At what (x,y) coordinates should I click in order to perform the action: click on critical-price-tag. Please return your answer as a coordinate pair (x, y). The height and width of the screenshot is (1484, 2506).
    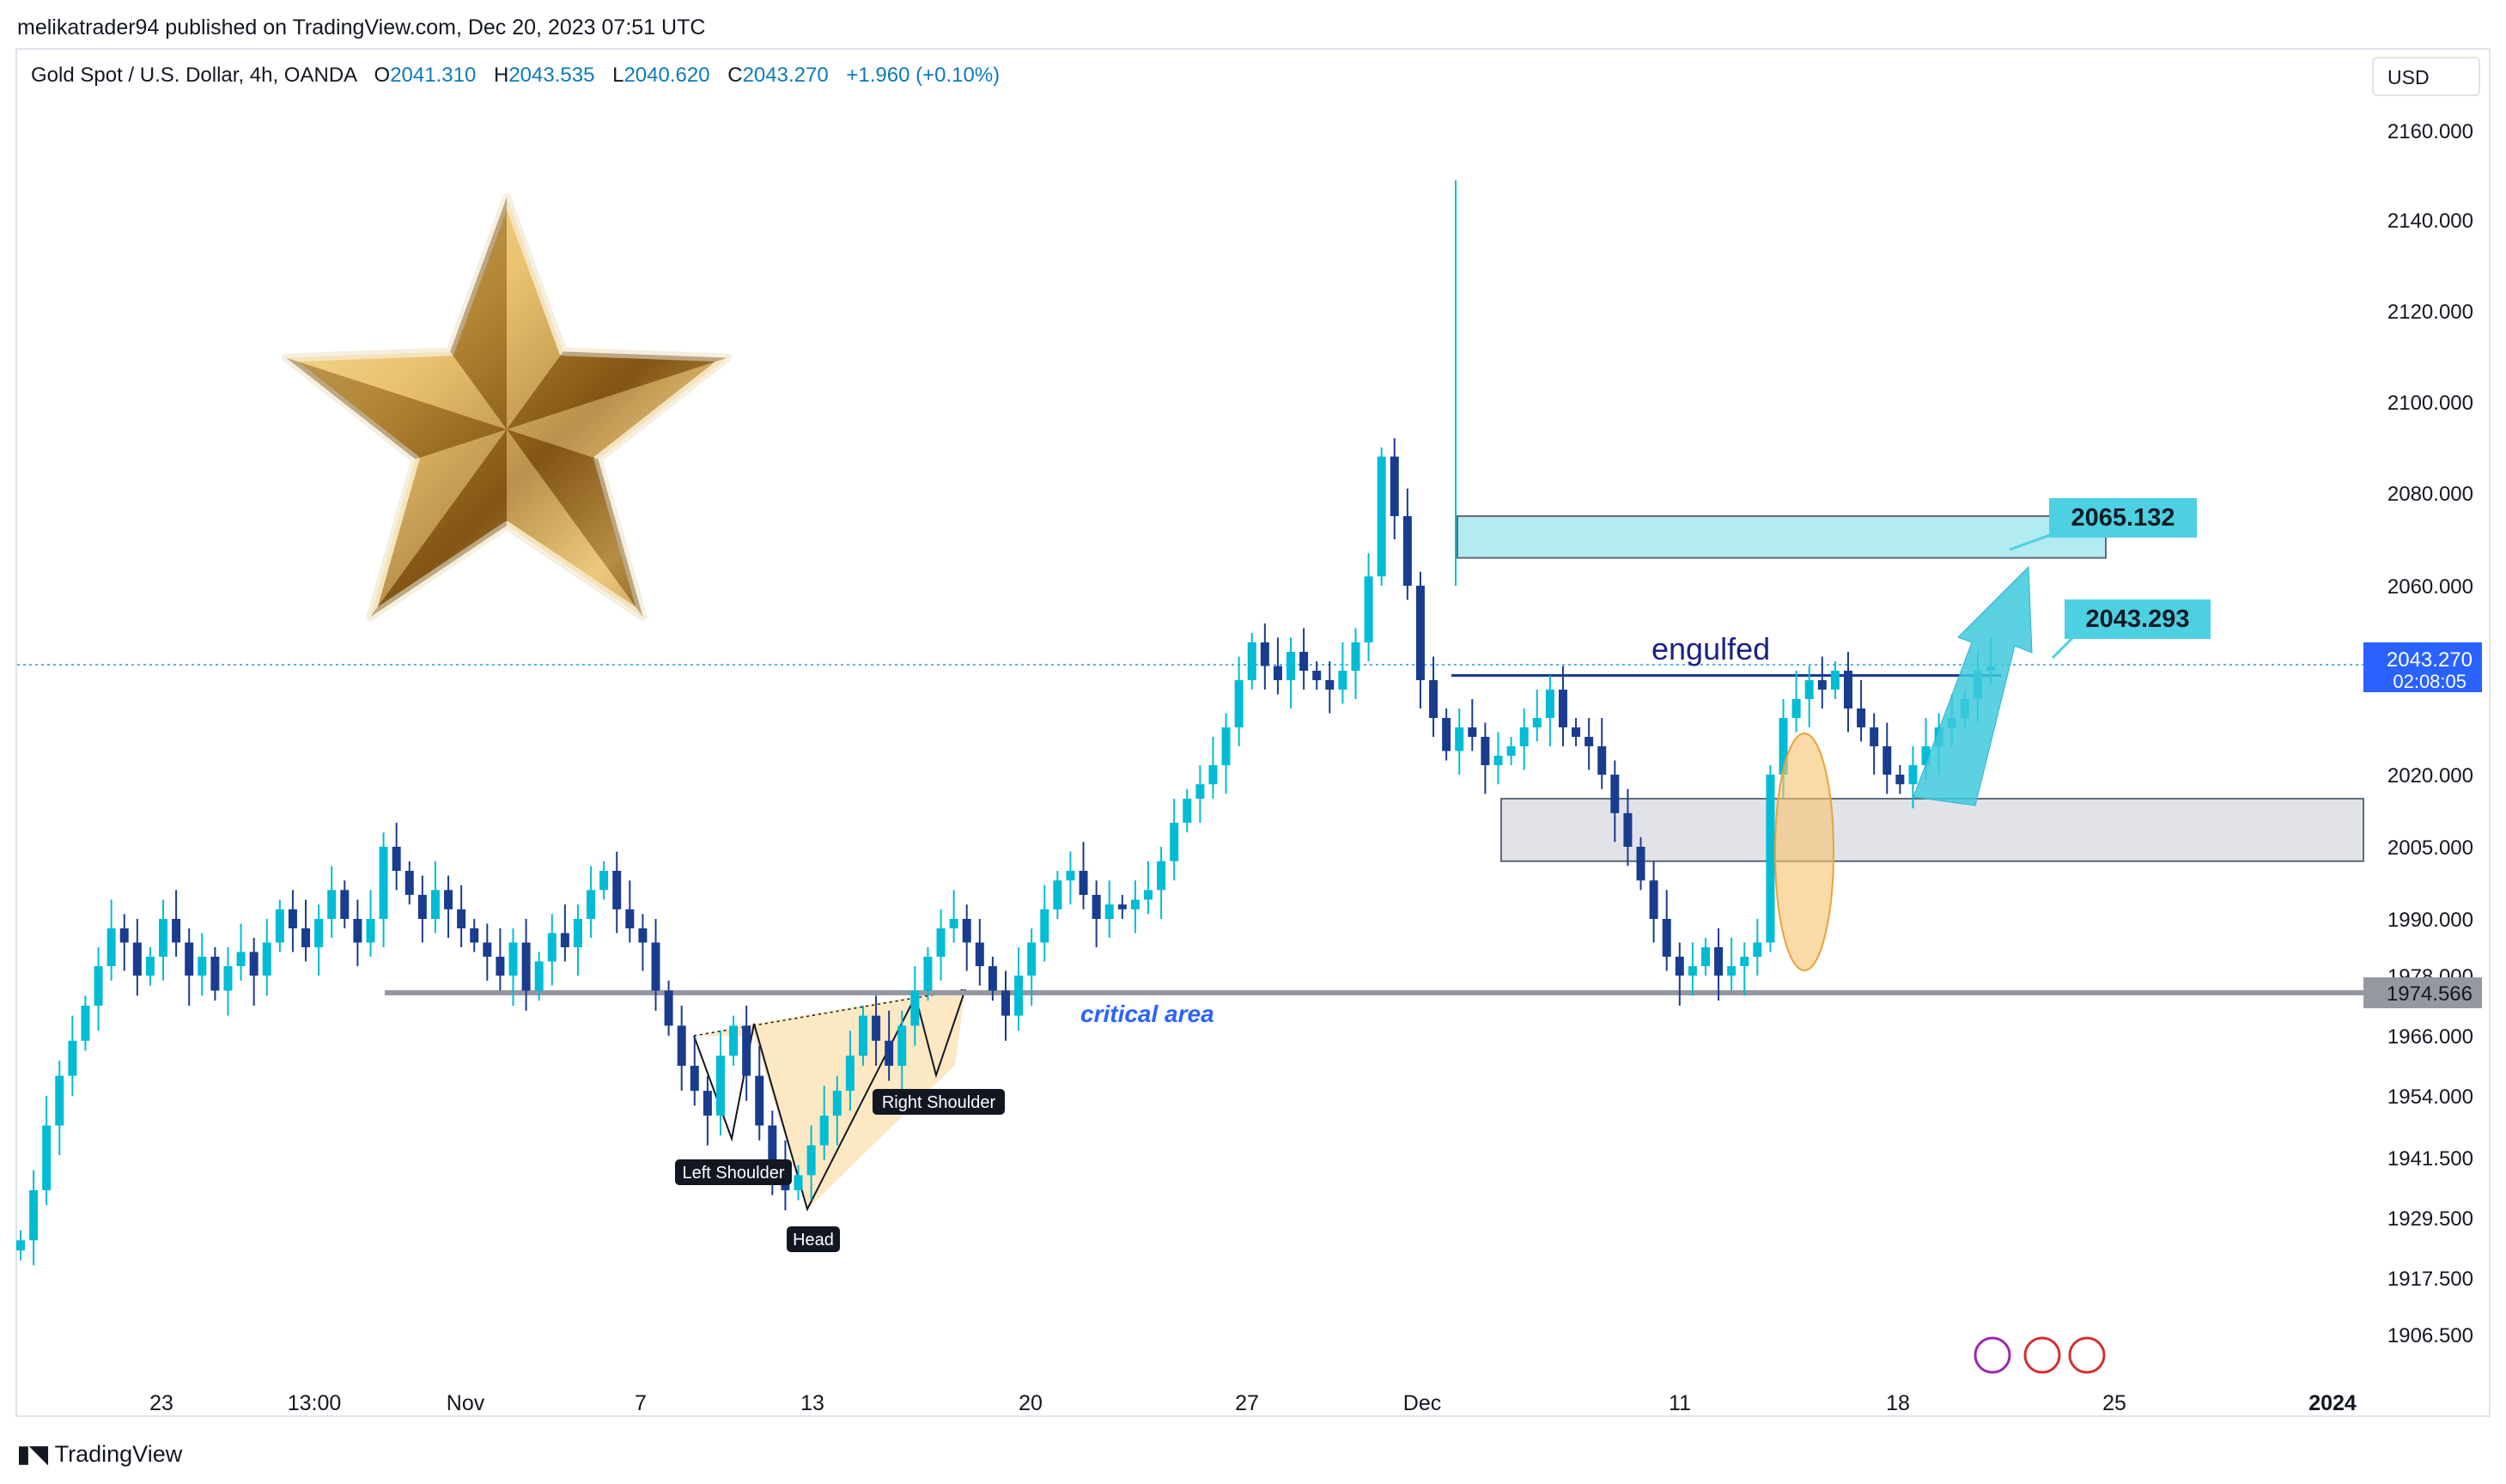
    Looking at the image, I should click on (2422, 993).